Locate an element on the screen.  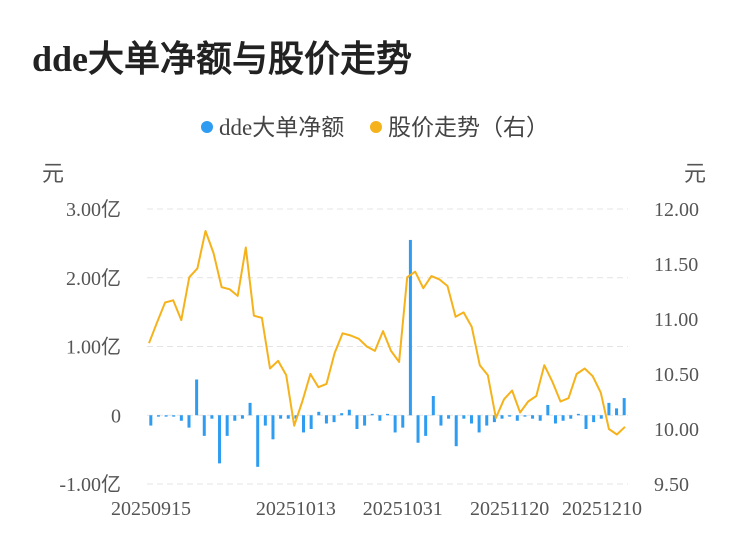
left-axis-unit: 元 is located at coordinates (53, 173).